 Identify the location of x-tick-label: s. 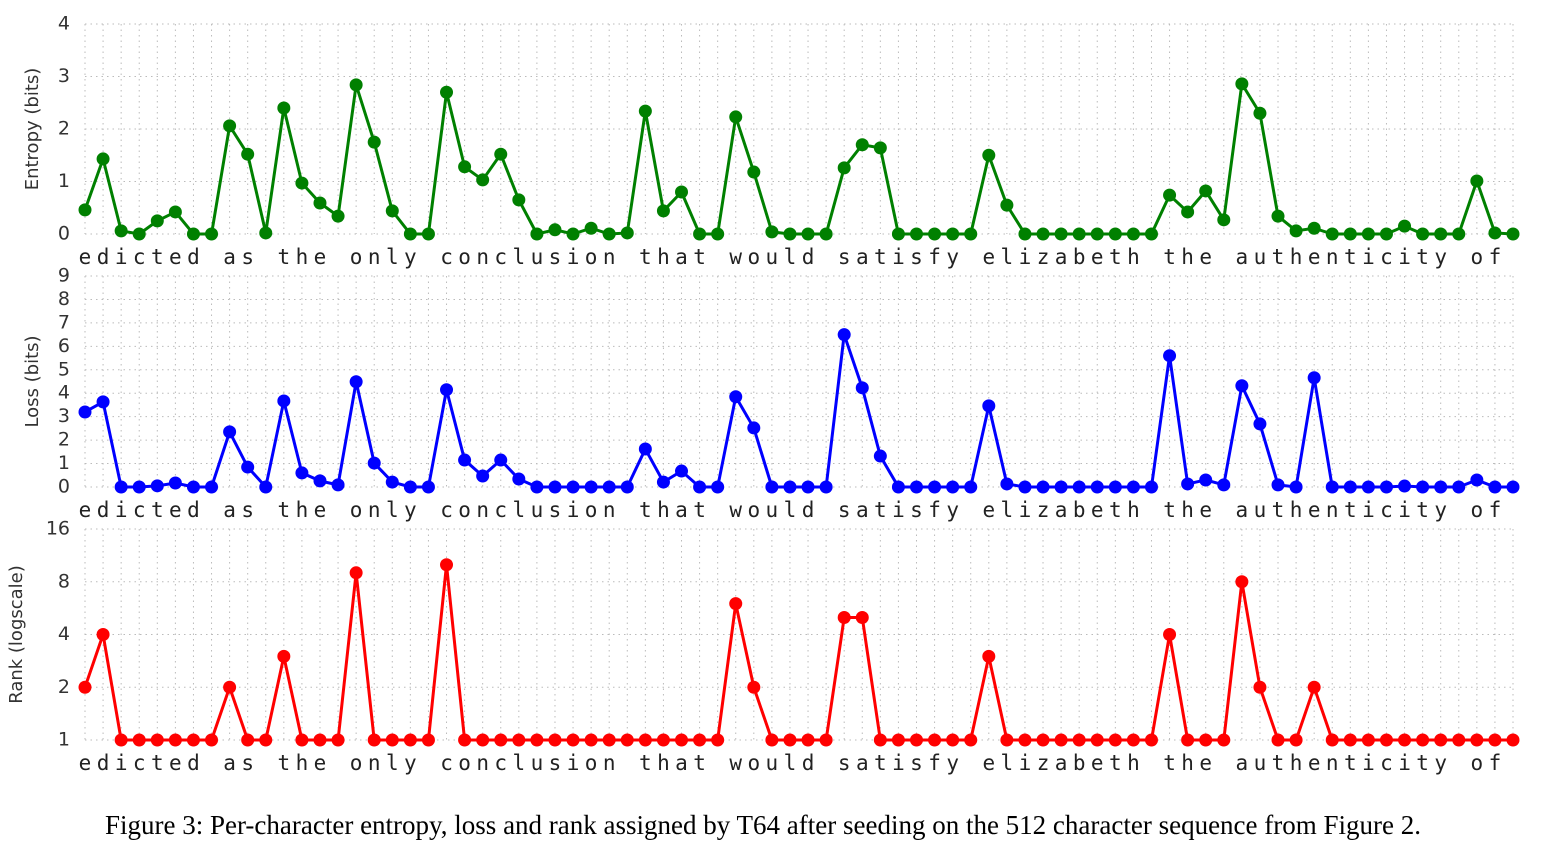
(247, 763).